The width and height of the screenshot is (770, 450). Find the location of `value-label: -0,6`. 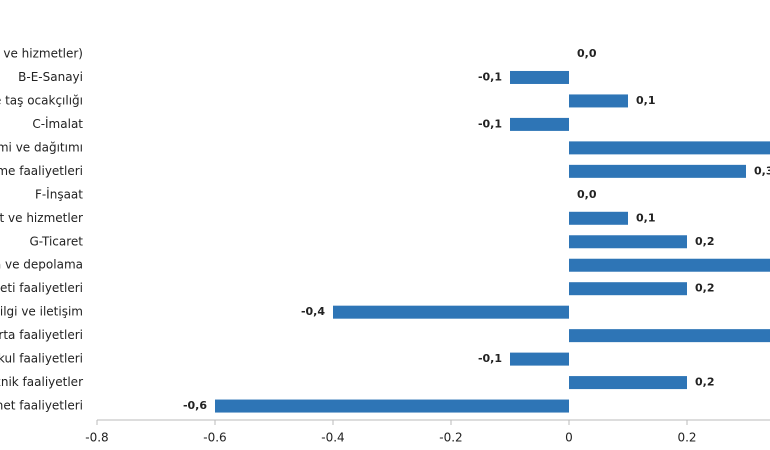

value-label: -0,6 is located at coordinates (195, 405).